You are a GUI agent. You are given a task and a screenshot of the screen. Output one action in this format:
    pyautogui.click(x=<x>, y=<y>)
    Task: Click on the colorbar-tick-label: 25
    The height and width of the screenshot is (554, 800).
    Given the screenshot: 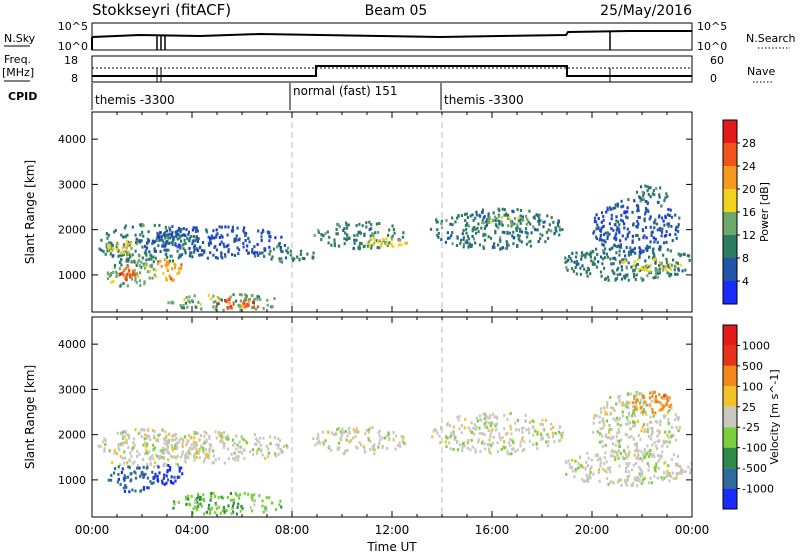 What is the action you would take?
    pyautogui.click(x=749, y=407)
    